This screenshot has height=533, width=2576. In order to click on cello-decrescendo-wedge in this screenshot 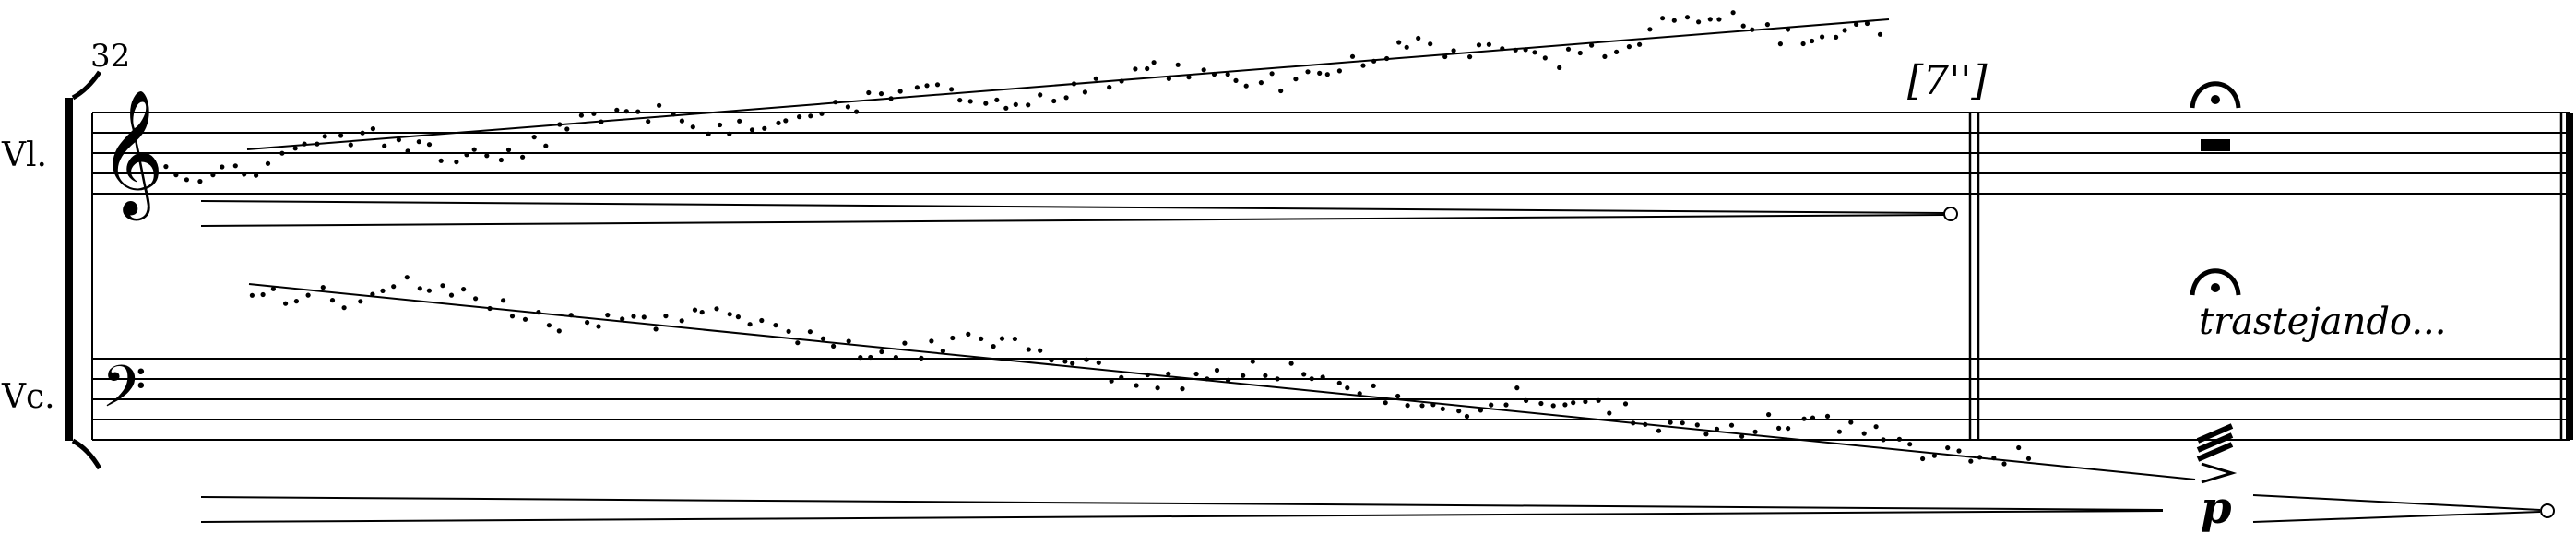, I will do `click(1377, 508)`.